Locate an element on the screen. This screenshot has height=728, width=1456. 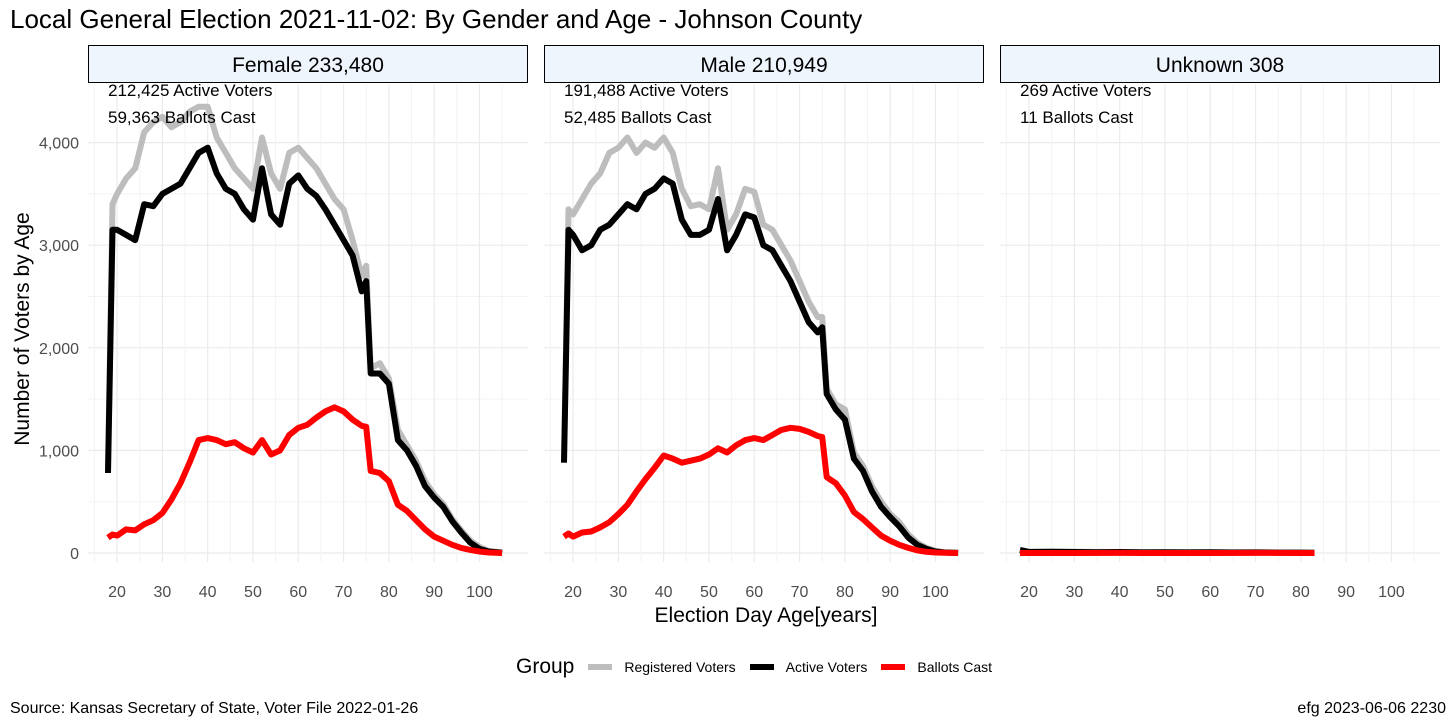
y-axis-title: Number of Voters by Age is located at coordinates (22, 328).